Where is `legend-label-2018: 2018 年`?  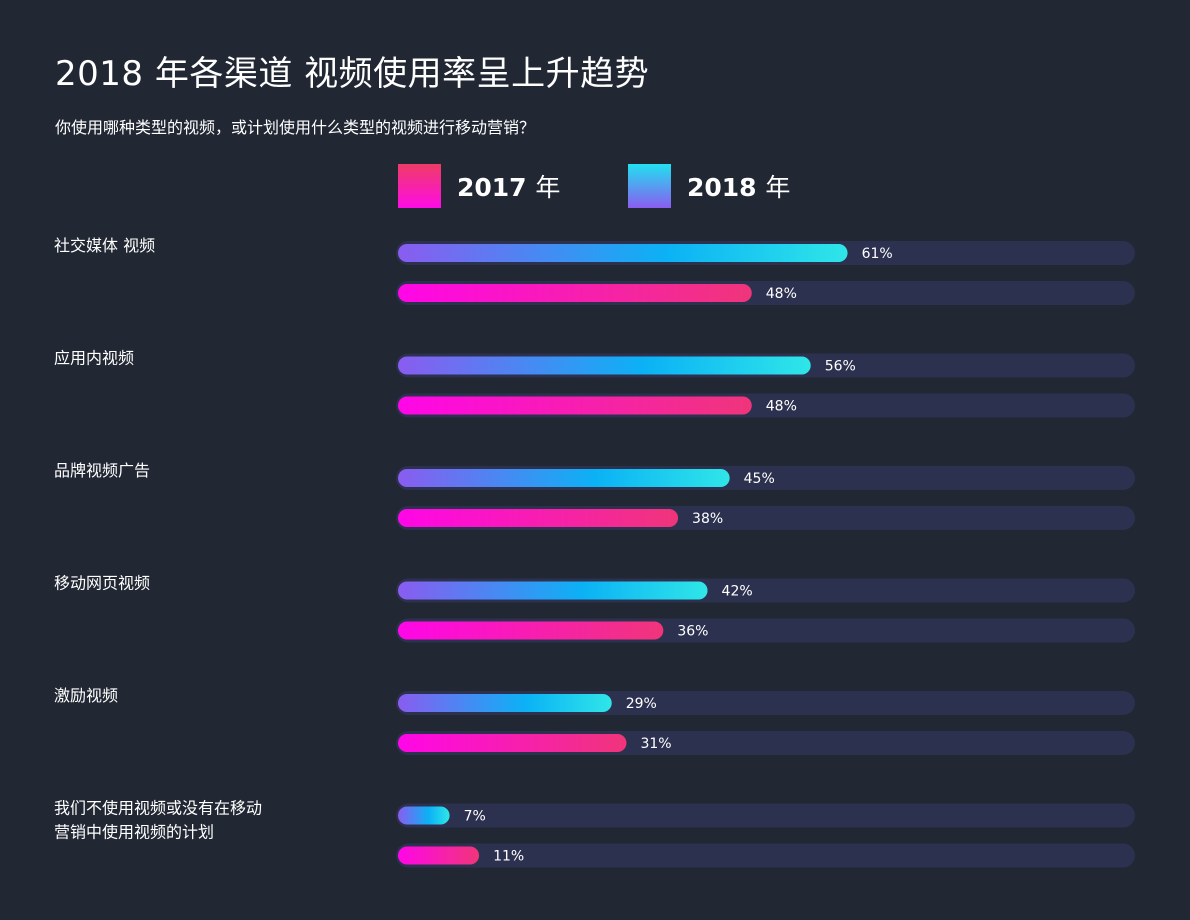 legend-label-2018: 2018 年 is located at coordinates (739, 187).